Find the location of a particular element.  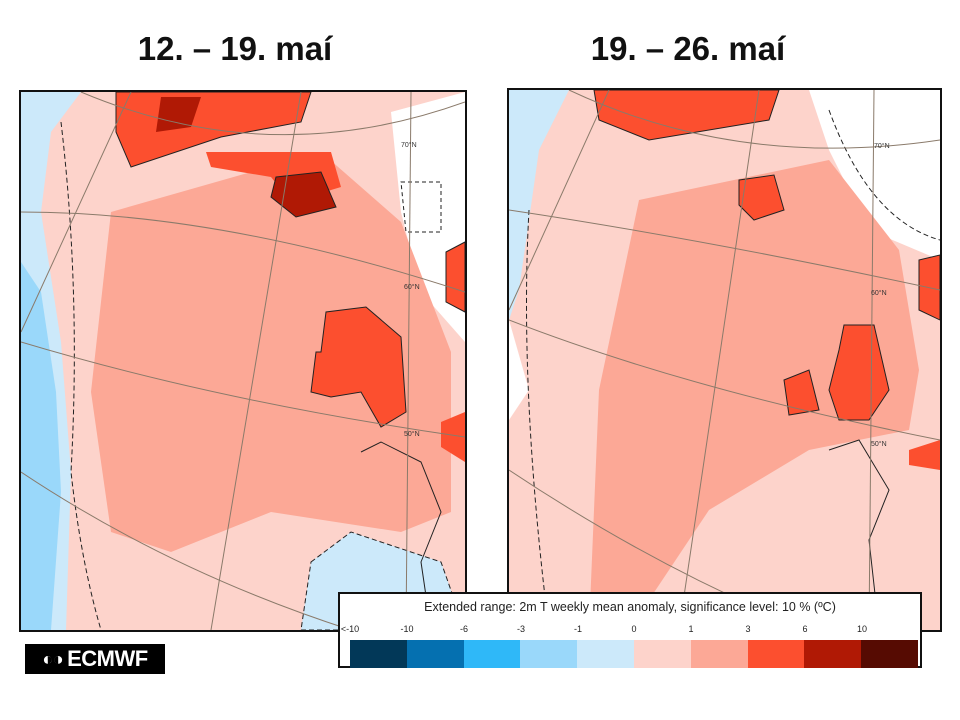

panel-title-week1: 12. – 19. maí is located at coordinates (235, 48).